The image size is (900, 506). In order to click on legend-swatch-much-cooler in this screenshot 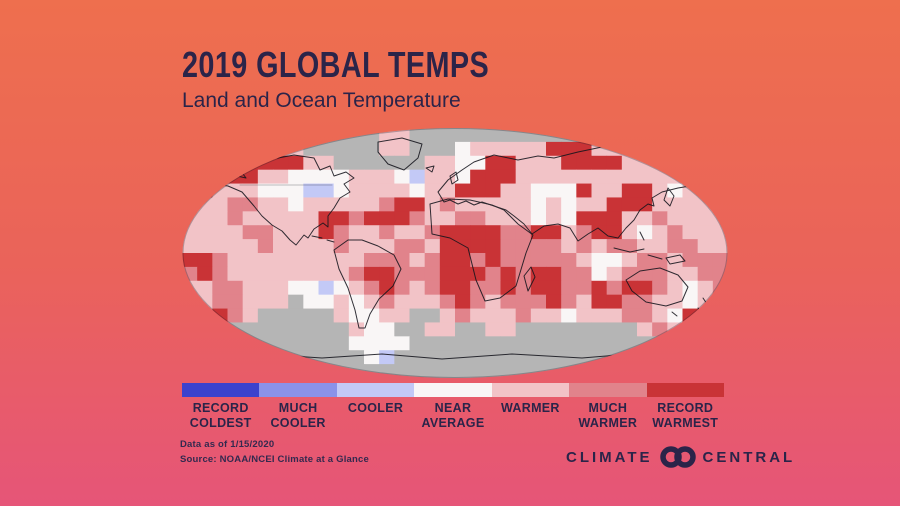, I will do `click(298, 390)`.